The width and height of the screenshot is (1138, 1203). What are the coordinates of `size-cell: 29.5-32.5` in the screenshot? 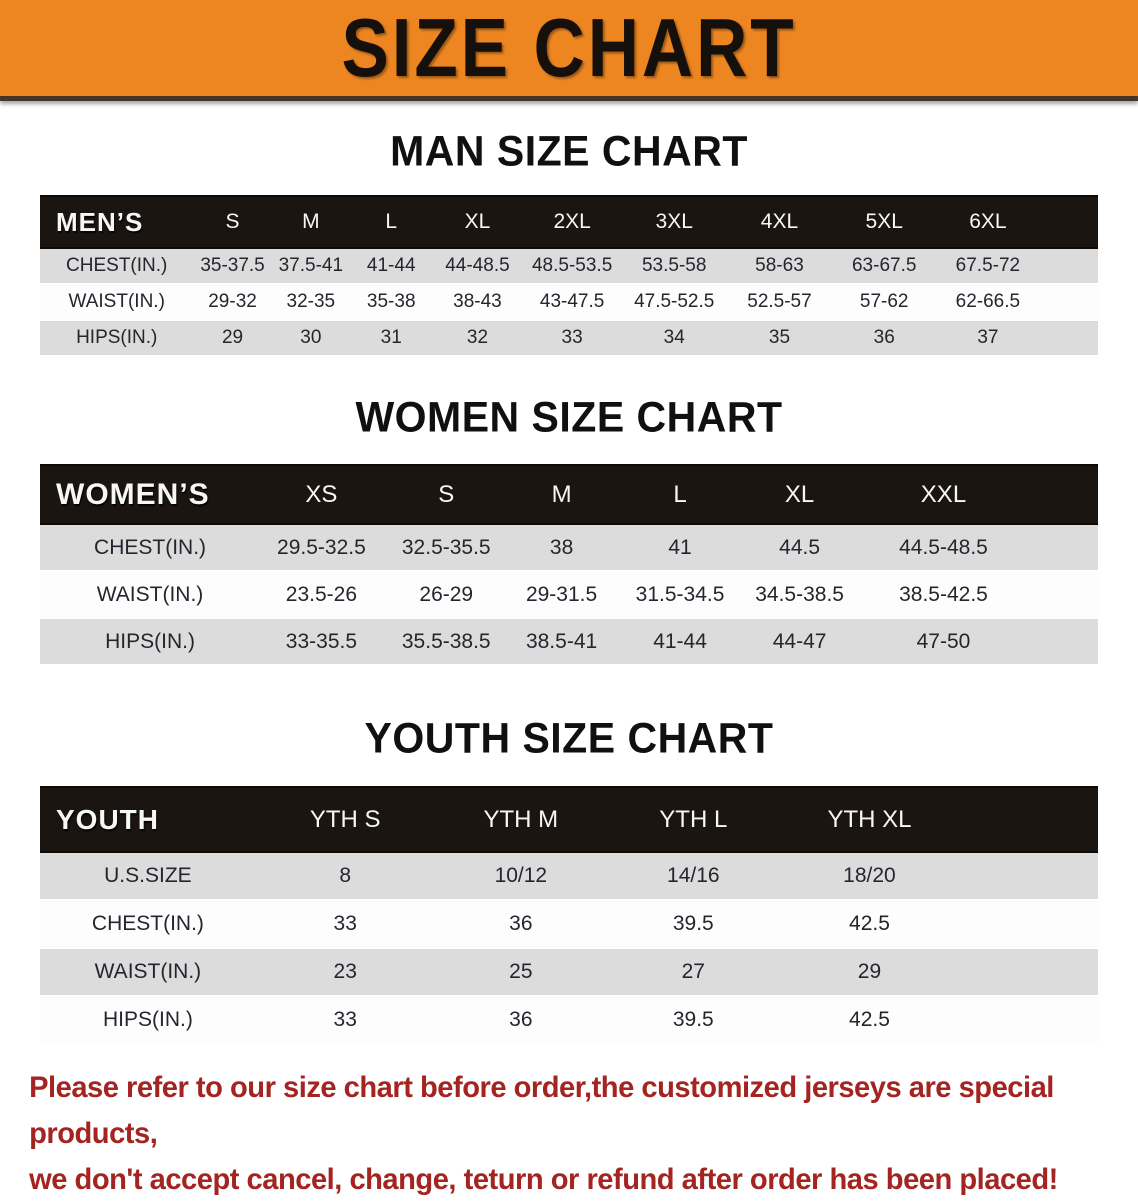 It's located at (321, 547).